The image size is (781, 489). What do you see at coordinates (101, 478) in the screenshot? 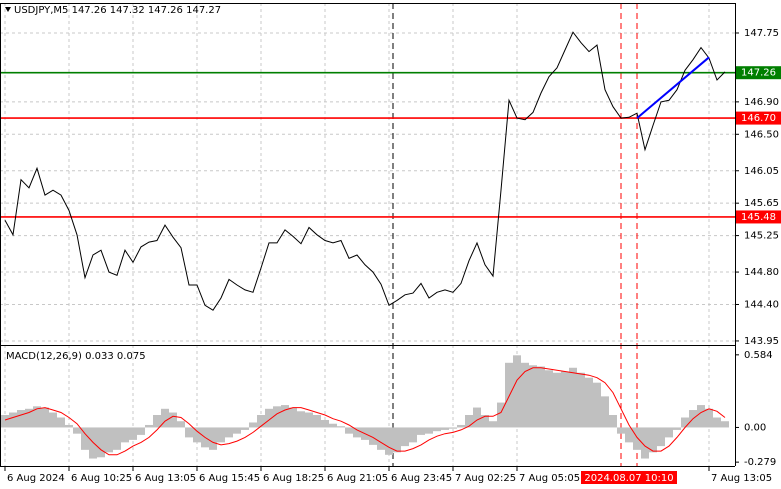
I see `x-tick-label: 6 Aug 10:25` at bounding box center [101, 478].